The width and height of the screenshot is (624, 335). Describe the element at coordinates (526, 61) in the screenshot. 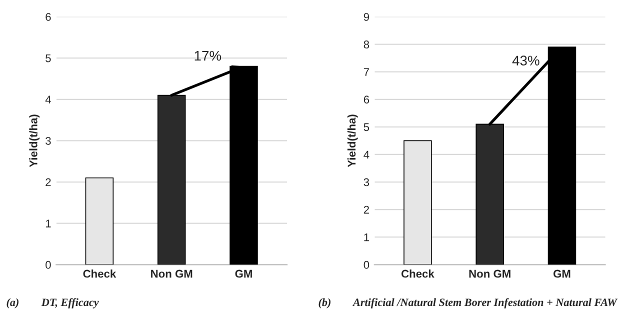

I see `annotation: 43%` at that location.